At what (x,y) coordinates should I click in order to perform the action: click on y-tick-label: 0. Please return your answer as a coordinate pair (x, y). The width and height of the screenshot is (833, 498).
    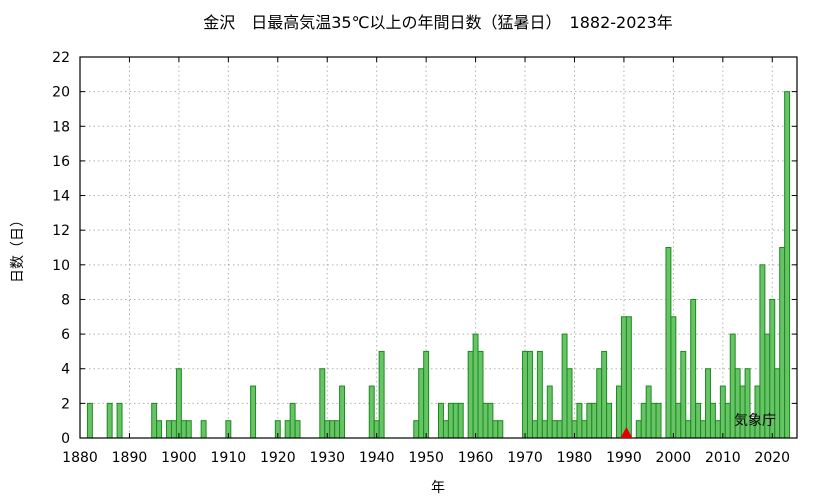
    Looking at the image, I should click on (65, 439).